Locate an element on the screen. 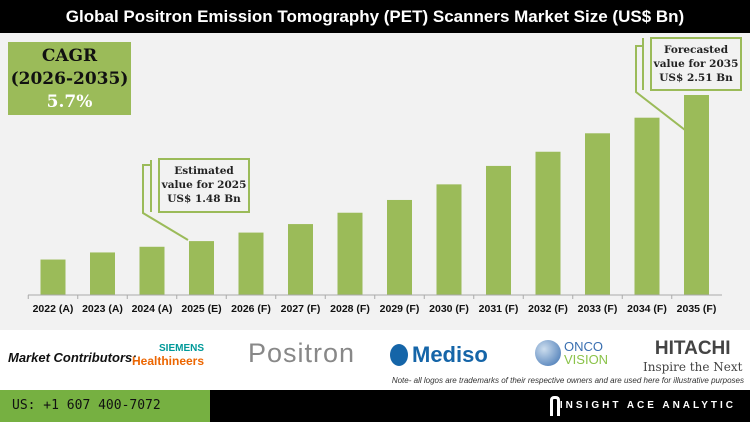 This screenshot has width=750, height=422. cagr-value: 5.7% is located at coordinates (69, 102).